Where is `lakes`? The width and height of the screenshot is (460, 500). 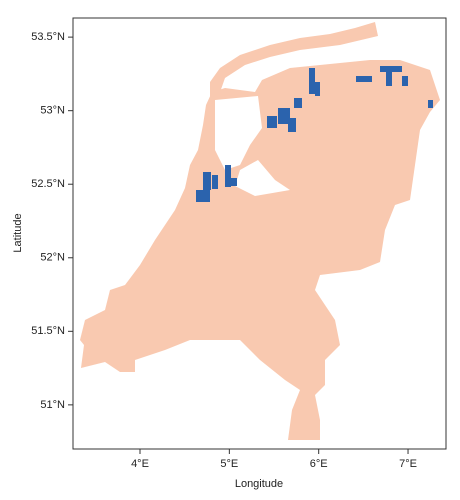 lakes is located at coordinates (252, 146).